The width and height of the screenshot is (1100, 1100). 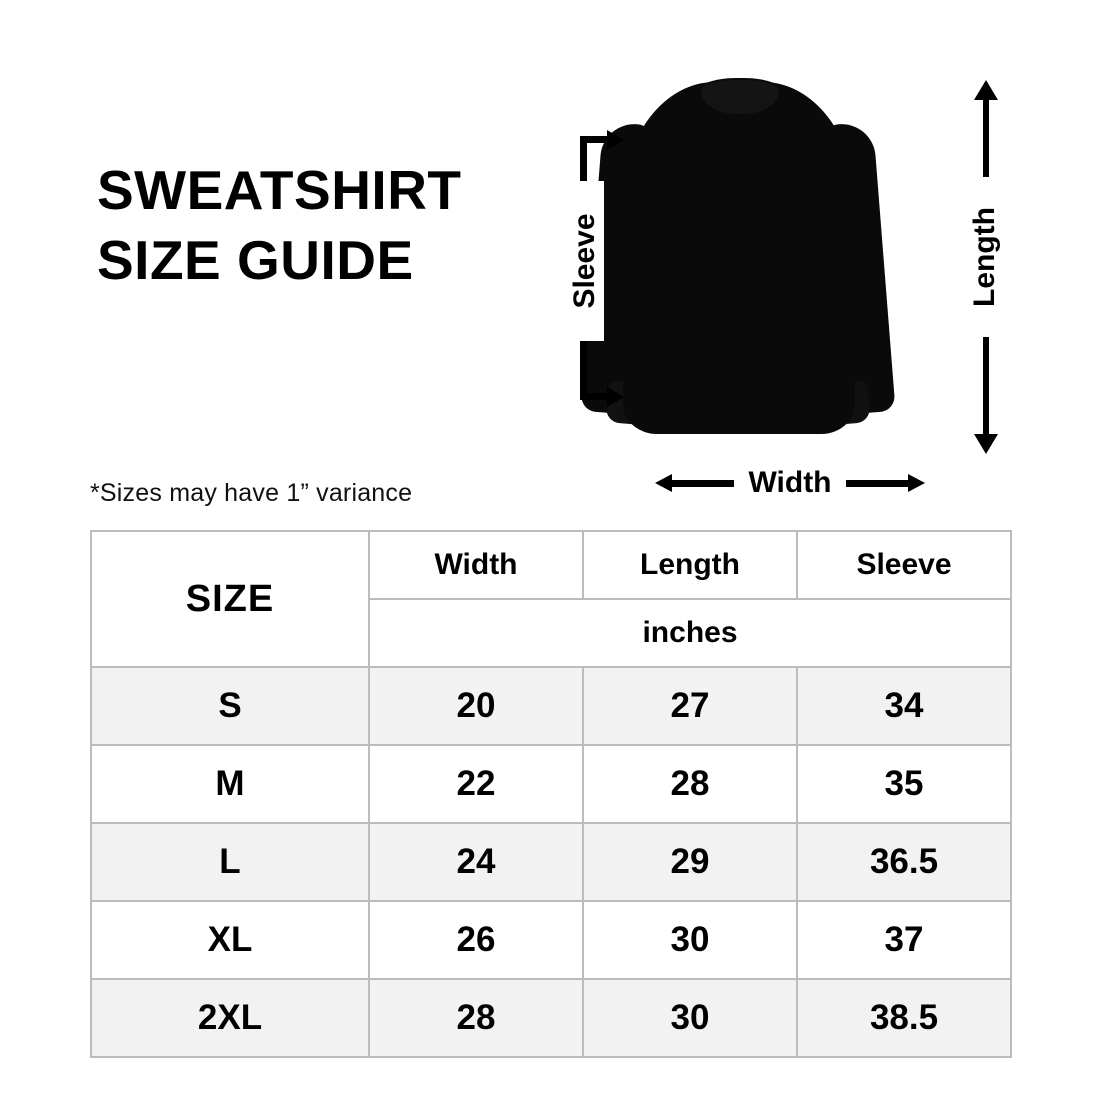 What do you see at coordinates (690, 633) in the screenshot?
I see `units-label: inches` at bounding box center [690, 633].